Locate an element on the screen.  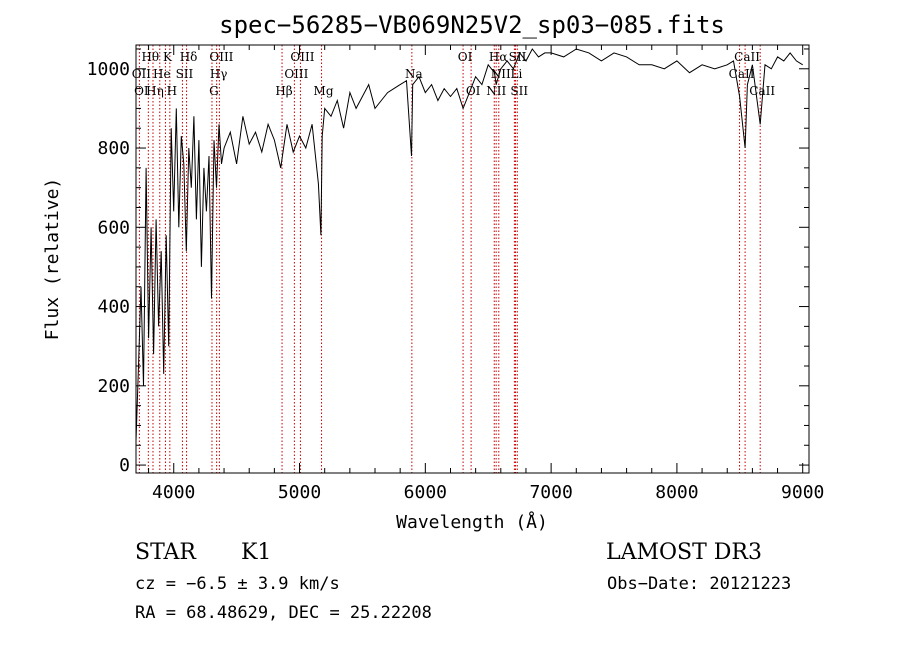
survey-name: LAMOST DR3 is located at coordinates (684, 552).